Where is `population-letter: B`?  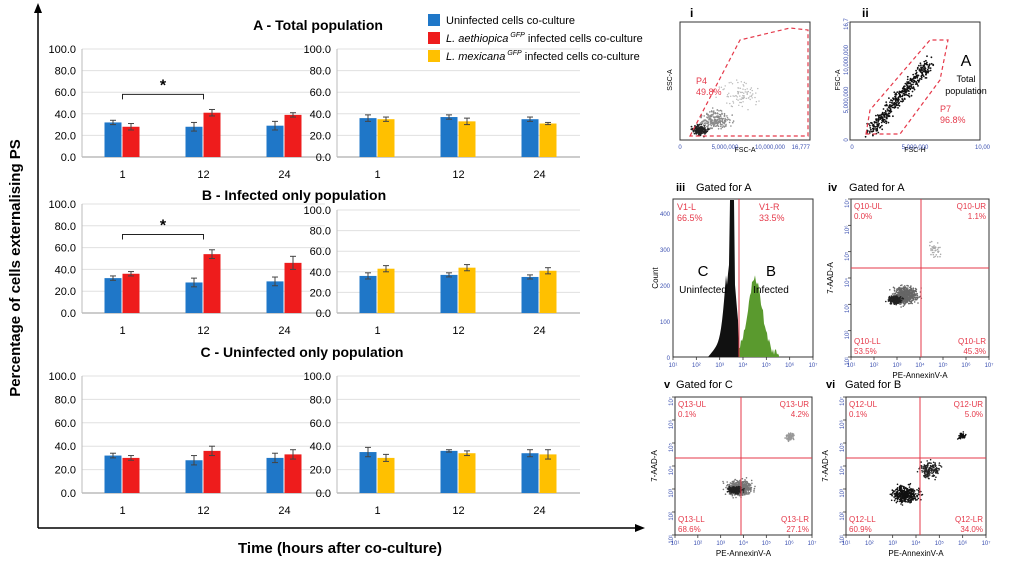
population-letter: B is located at coordinates (771, 271).